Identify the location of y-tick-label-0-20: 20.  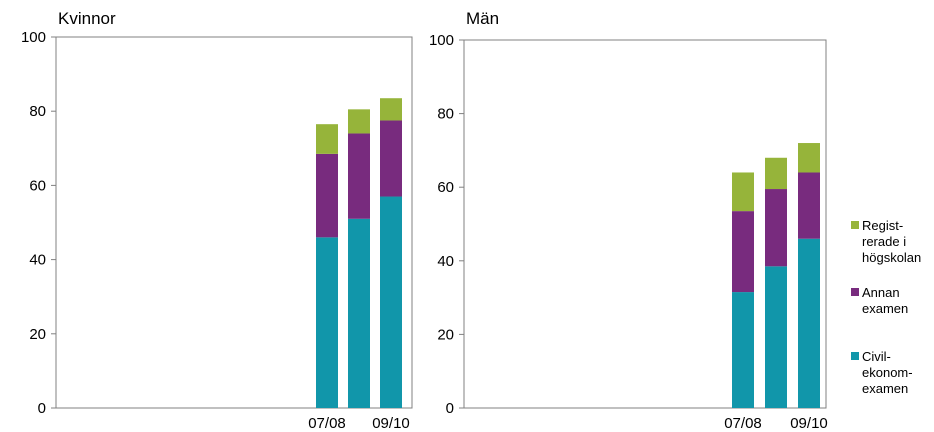
(37, 334).